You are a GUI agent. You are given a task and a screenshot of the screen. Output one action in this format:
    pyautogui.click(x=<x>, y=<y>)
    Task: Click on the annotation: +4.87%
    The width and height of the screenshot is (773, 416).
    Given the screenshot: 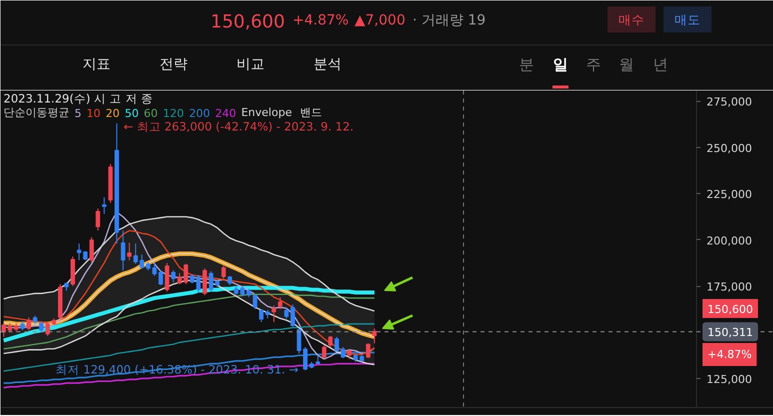 What is the action you would take?
    pyautogui.click(x=730, y=354)
    